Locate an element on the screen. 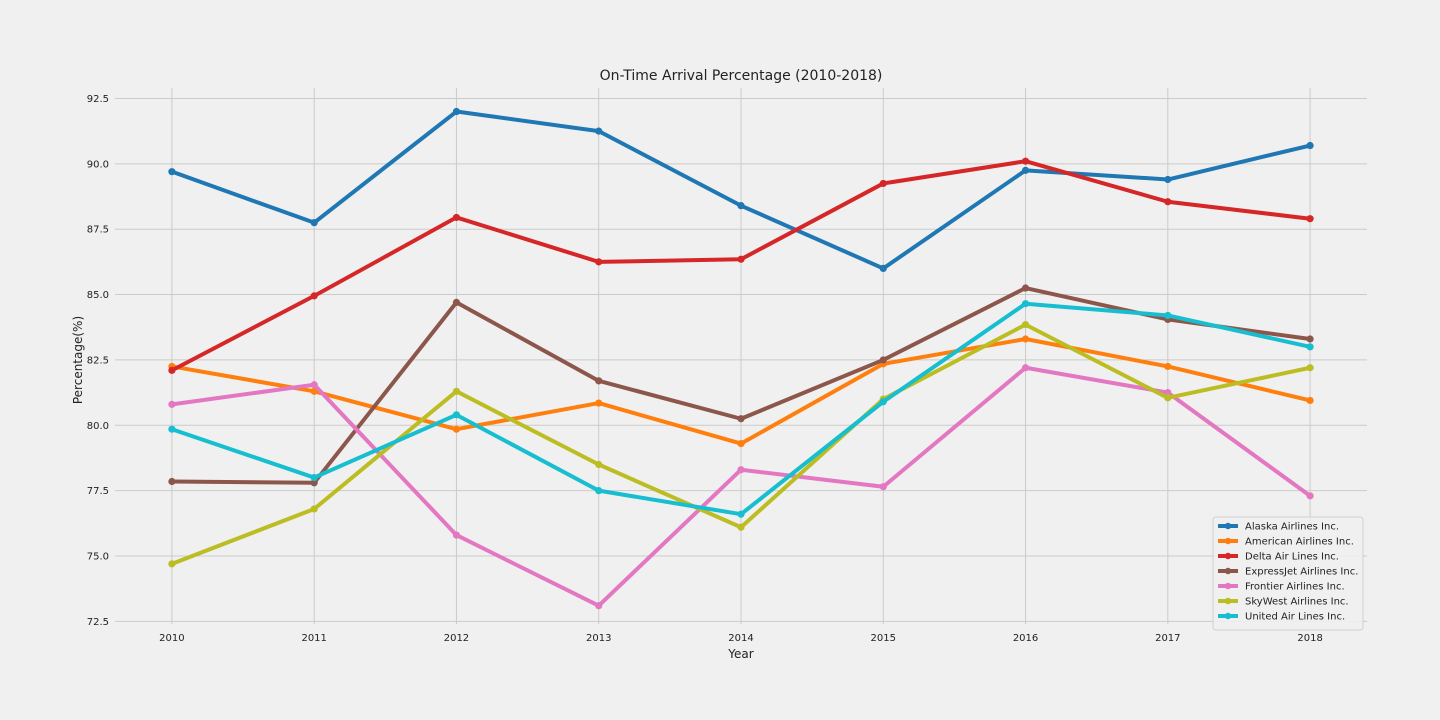 This screenshot has height=720, width=1440. y-tick-label: 82.5 is located at coordinates (98, 360).